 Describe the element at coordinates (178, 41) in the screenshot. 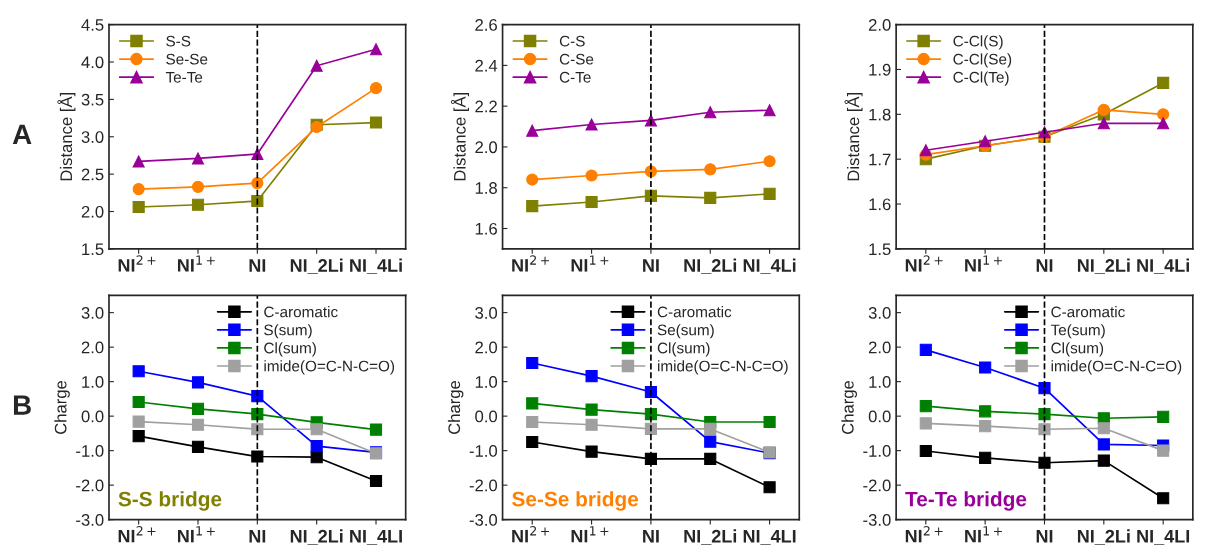

I see `legend-label: S-S` at that location.